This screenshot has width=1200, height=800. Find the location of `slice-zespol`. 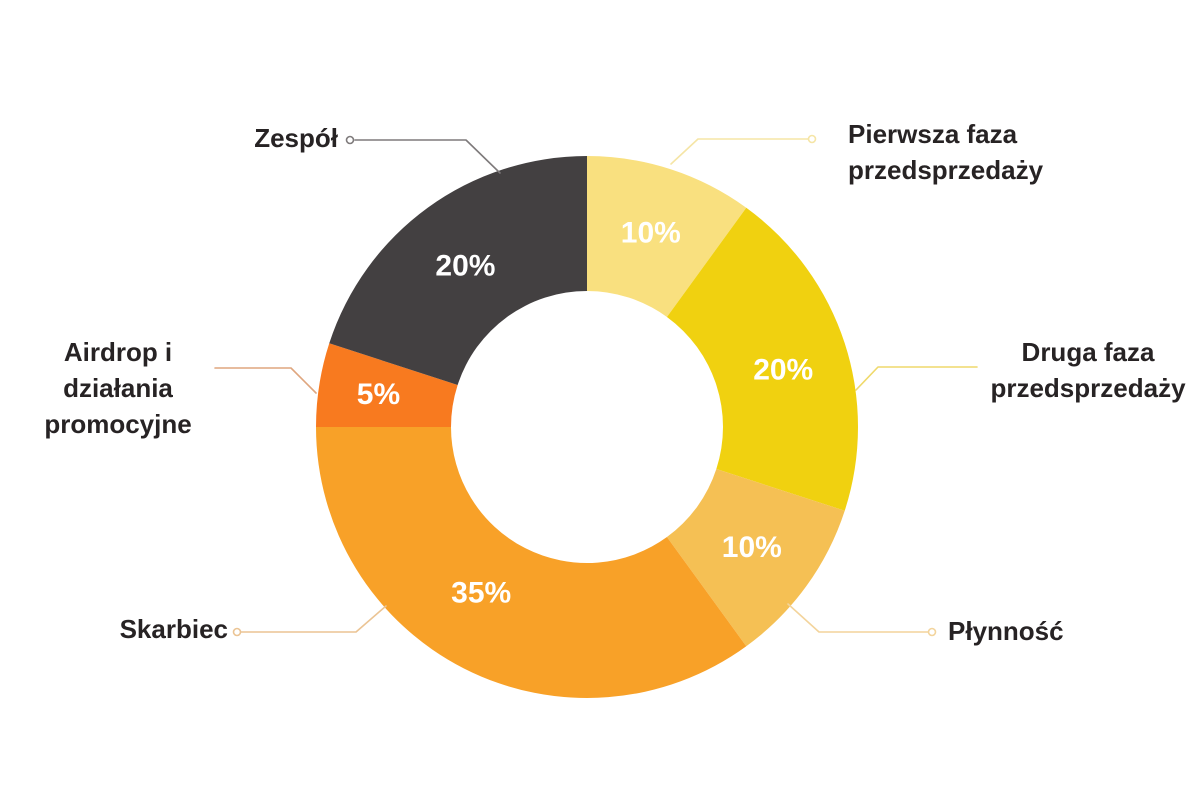

slice-zespol is located at coordinates (458, 270).